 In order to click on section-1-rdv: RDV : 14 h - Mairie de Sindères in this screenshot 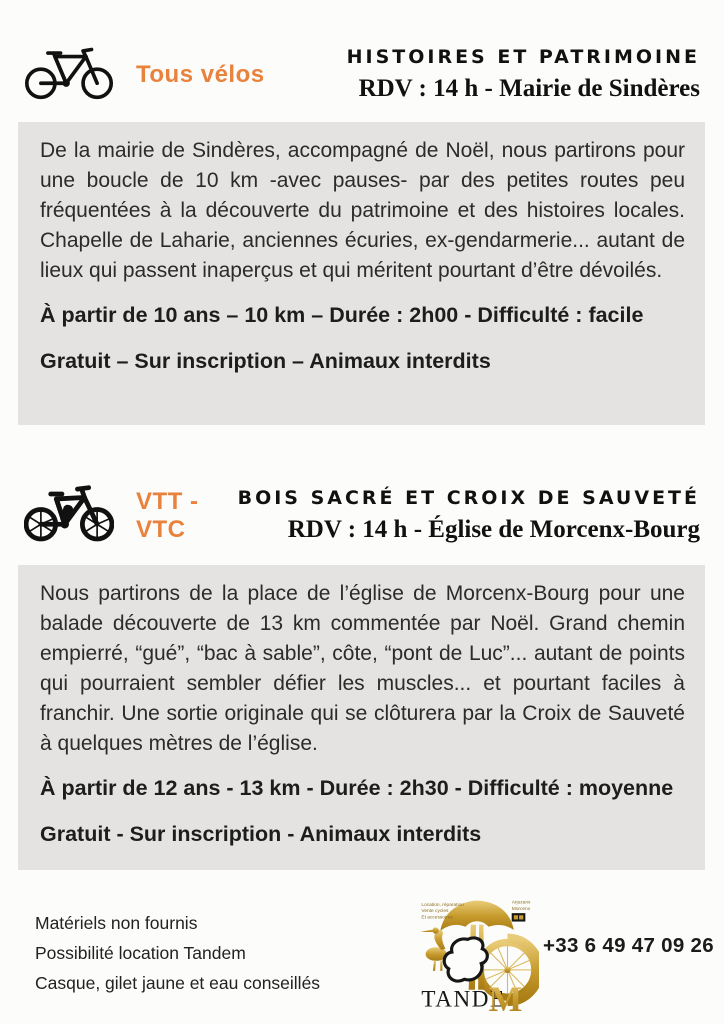, I will do `click(529, 88)`.